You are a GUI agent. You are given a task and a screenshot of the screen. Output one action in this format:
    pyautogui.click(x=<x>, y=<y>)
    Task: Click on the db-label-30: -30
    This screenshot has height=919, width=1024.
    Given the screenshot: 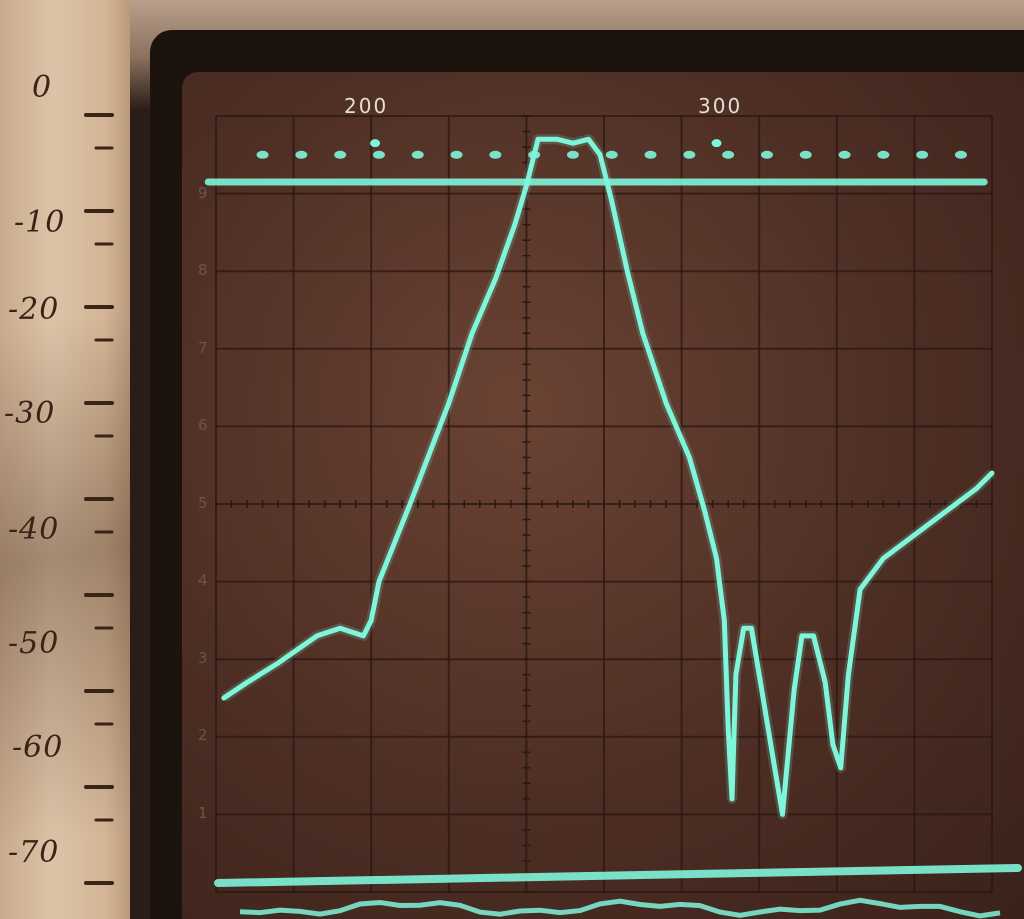 What is the action you would take?
    pyautogui.click(x=30, y=413)
    